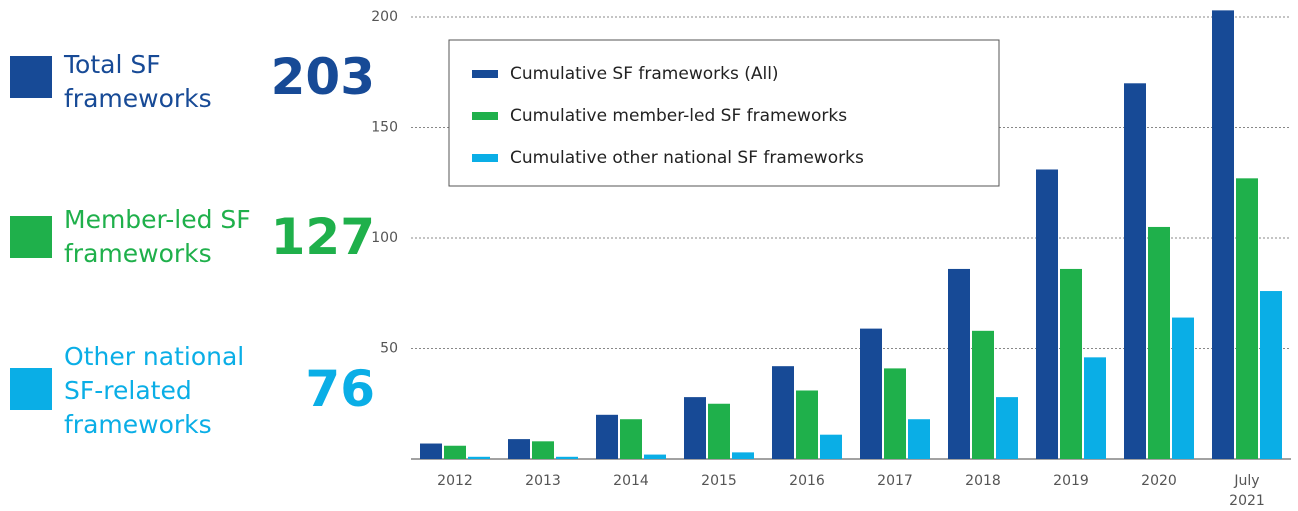 This screenshot has height=511, width=1298. What do you see at coordinates (543, 481) in the screenshot?
I see `x-tick-label: 2013` at bounding box center [543, 481].